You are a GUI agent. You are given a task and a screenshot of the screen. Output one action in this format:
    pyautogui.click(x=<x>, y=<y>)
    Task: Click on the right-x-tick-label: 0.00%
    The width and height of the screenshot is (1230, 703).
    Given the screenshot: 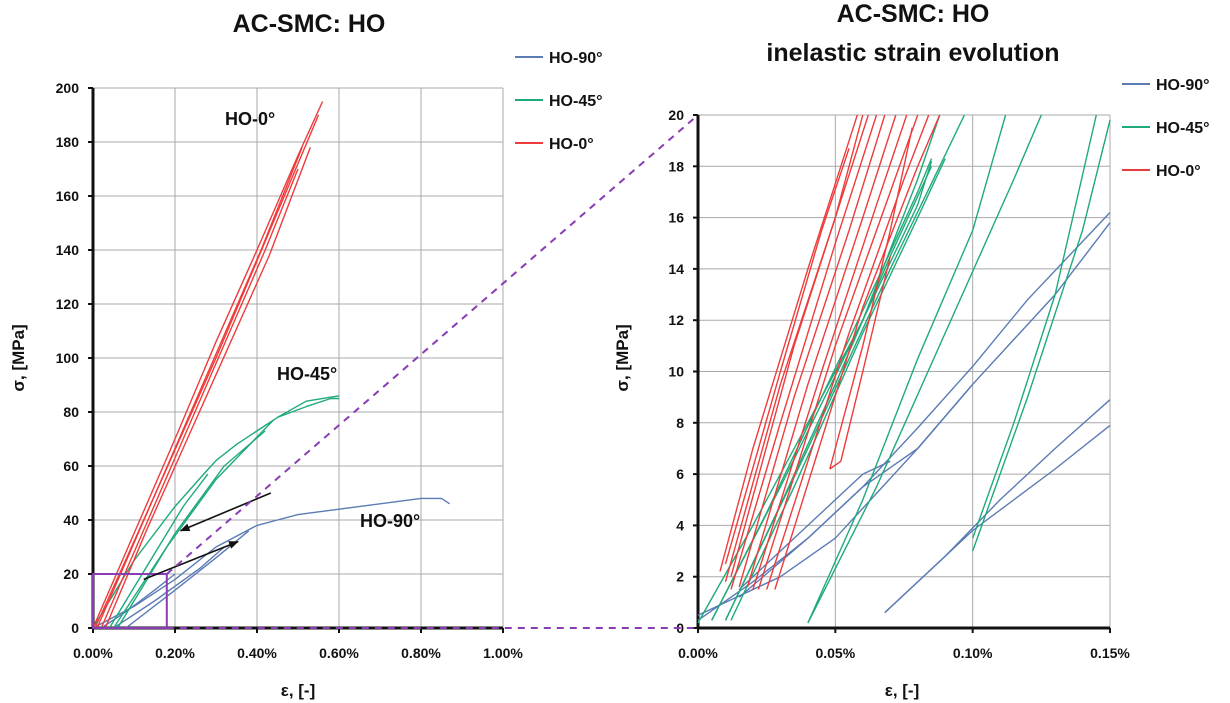 What is the action you would take?
    pyautogui.click(x=698, y=653)
    